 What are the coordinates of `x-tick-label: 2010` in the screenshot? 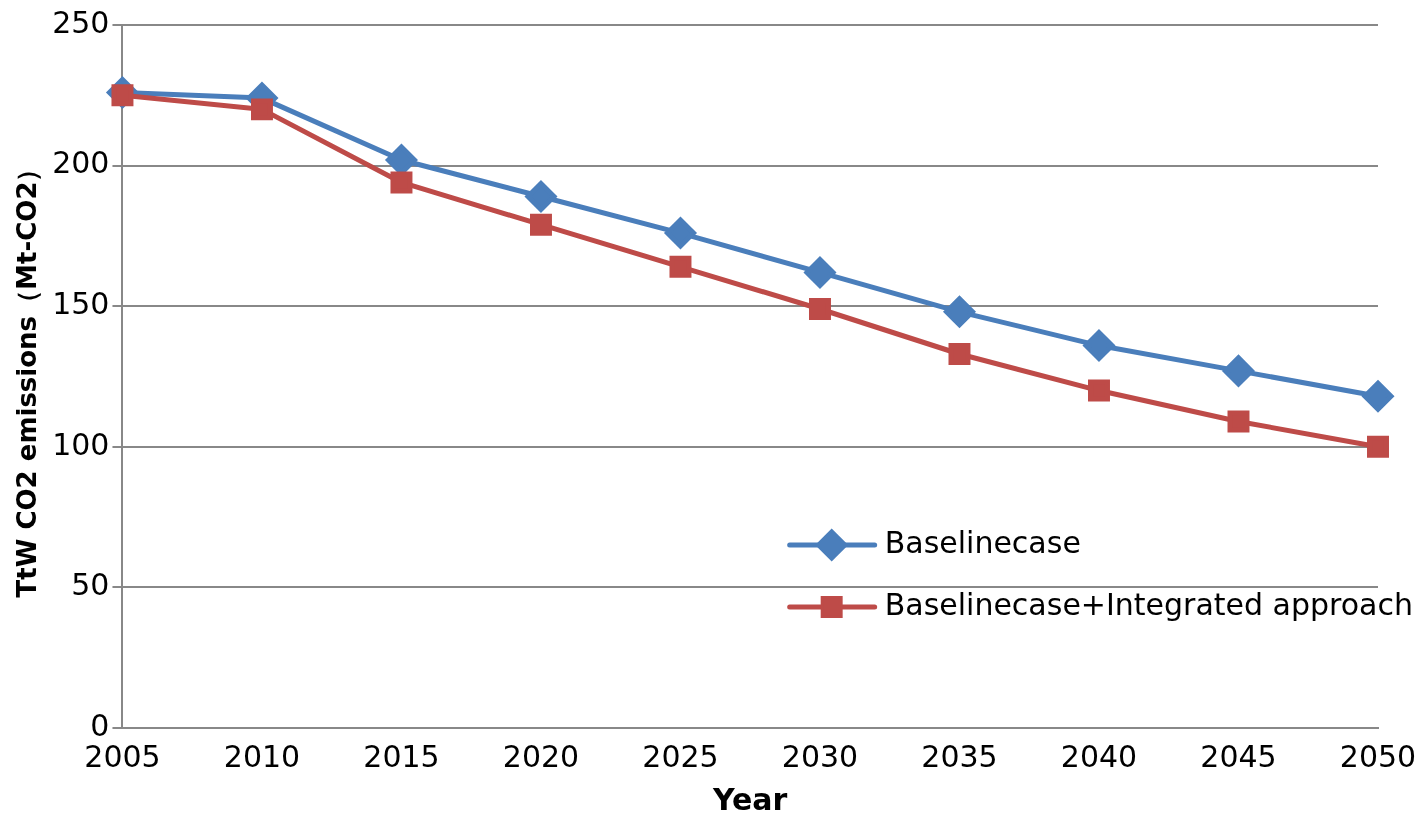 It's located at (262, 756).